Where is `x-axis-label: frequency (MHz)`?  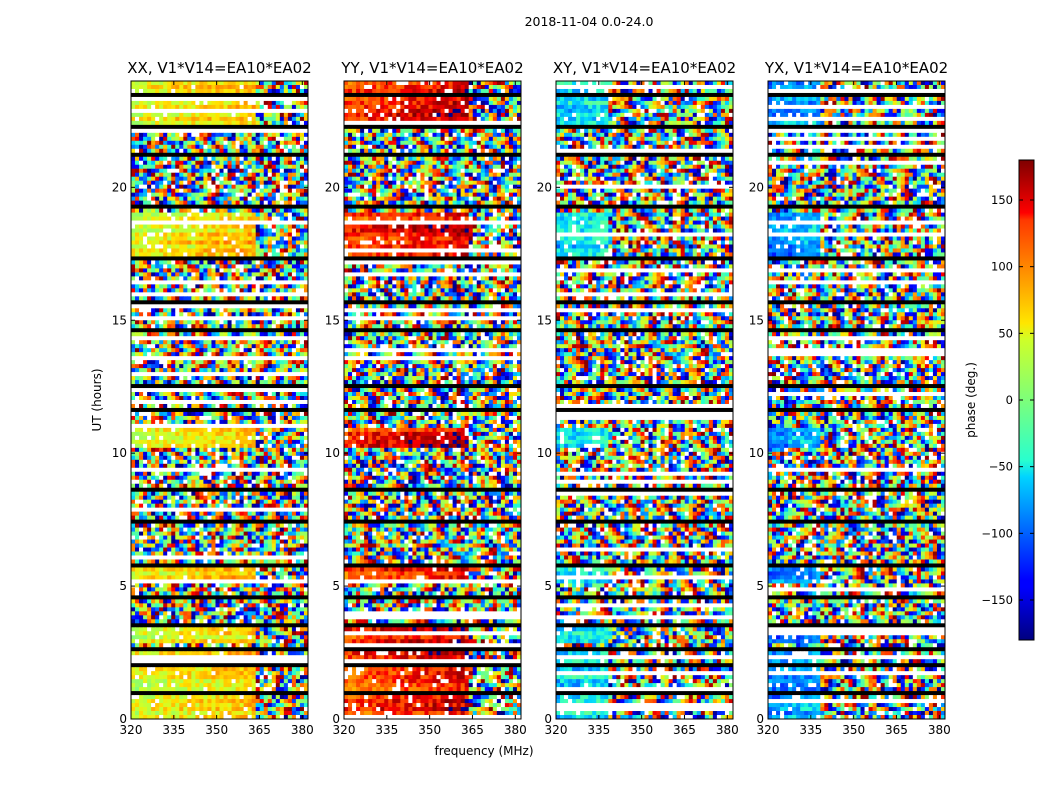
x-axis-label: frequency (MHz) is located at coordinates (483, 751).